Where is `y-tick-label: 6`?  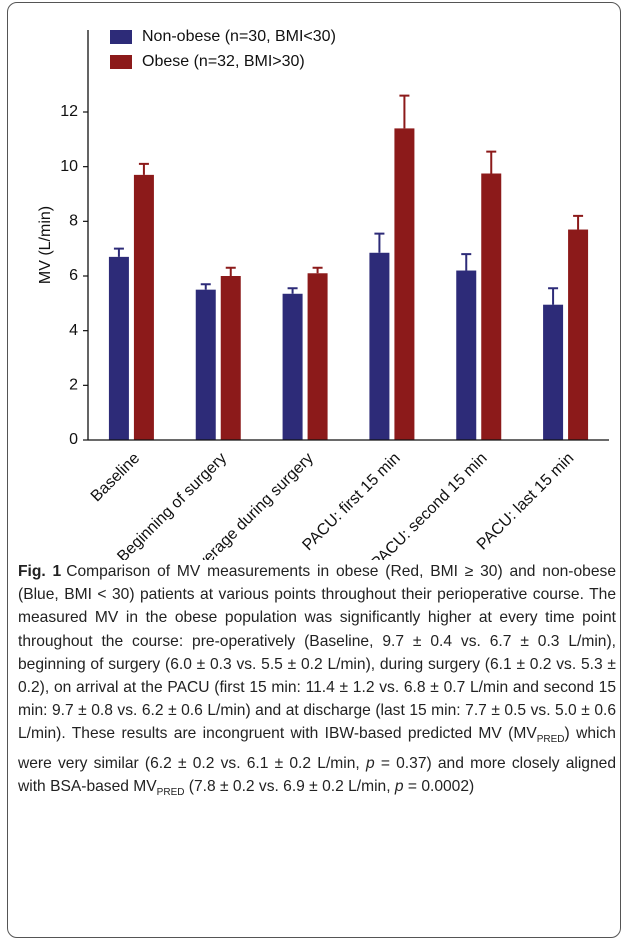 y-tick-label: 6 is located at coordinates (73, 275).